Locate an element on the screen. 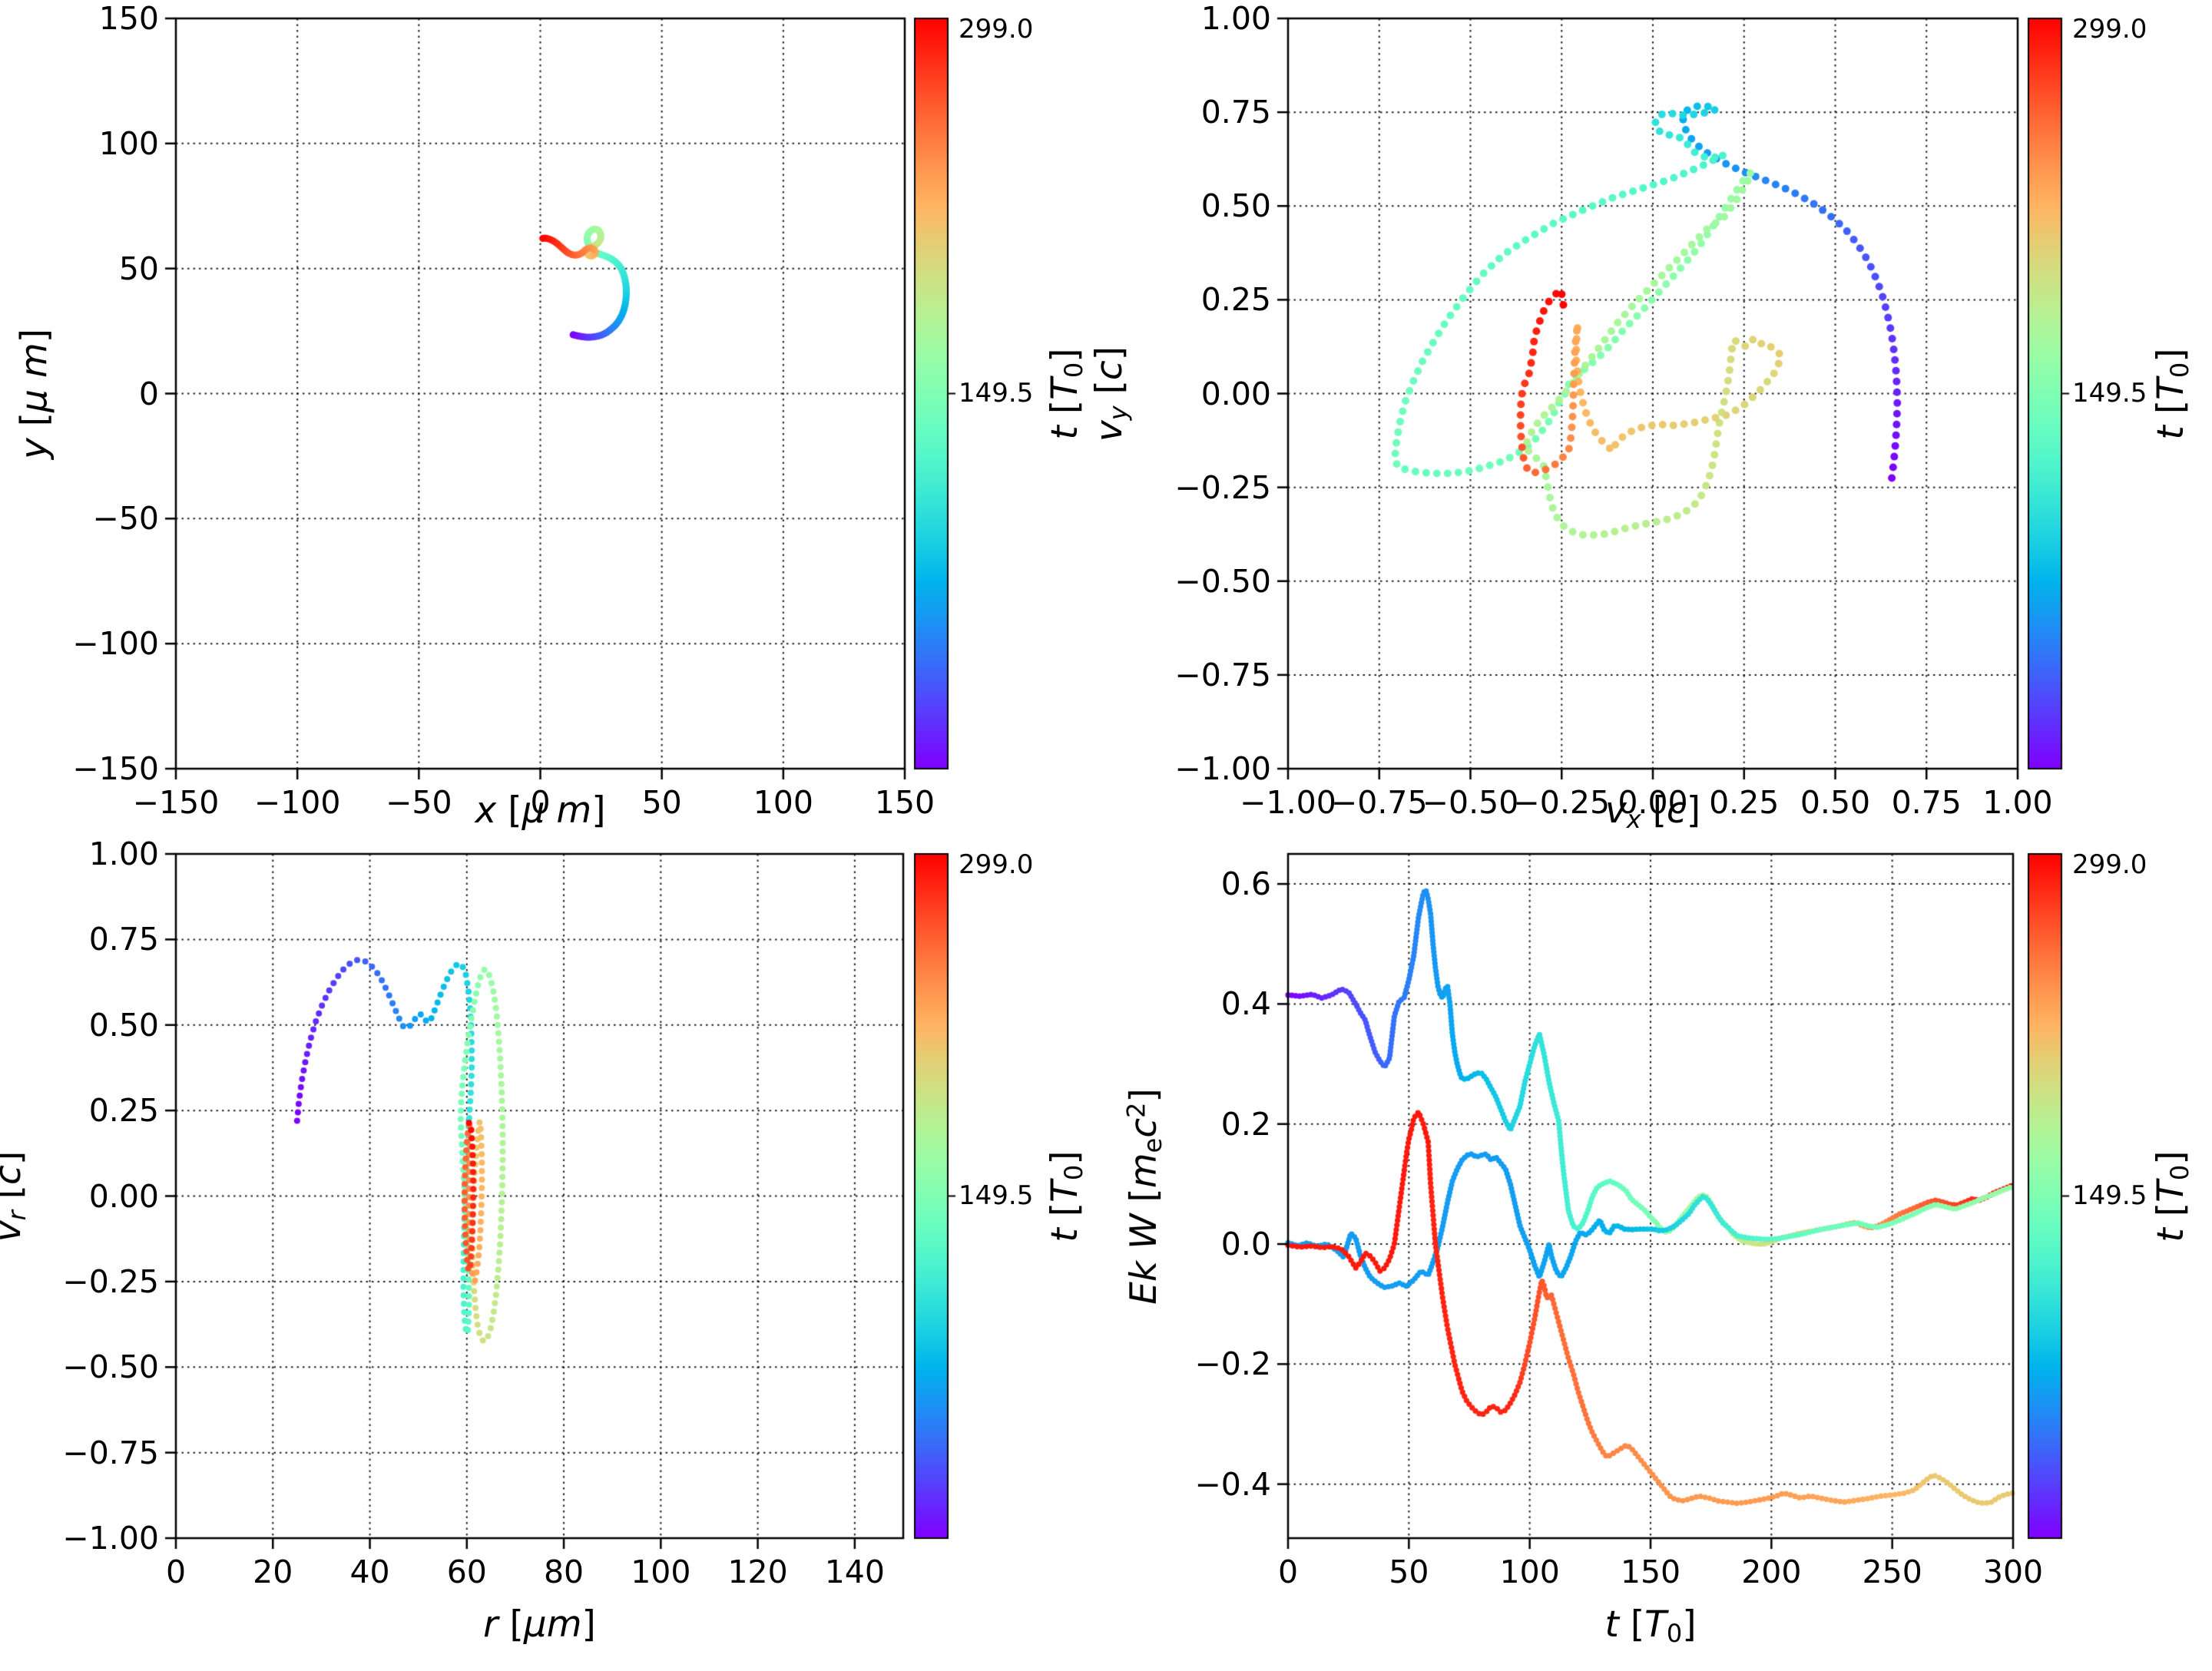 Image resolution: width=2212 pixels, height=1671 pixels. x-axis-label: r [μm] is located at coordinates (539, 1624).